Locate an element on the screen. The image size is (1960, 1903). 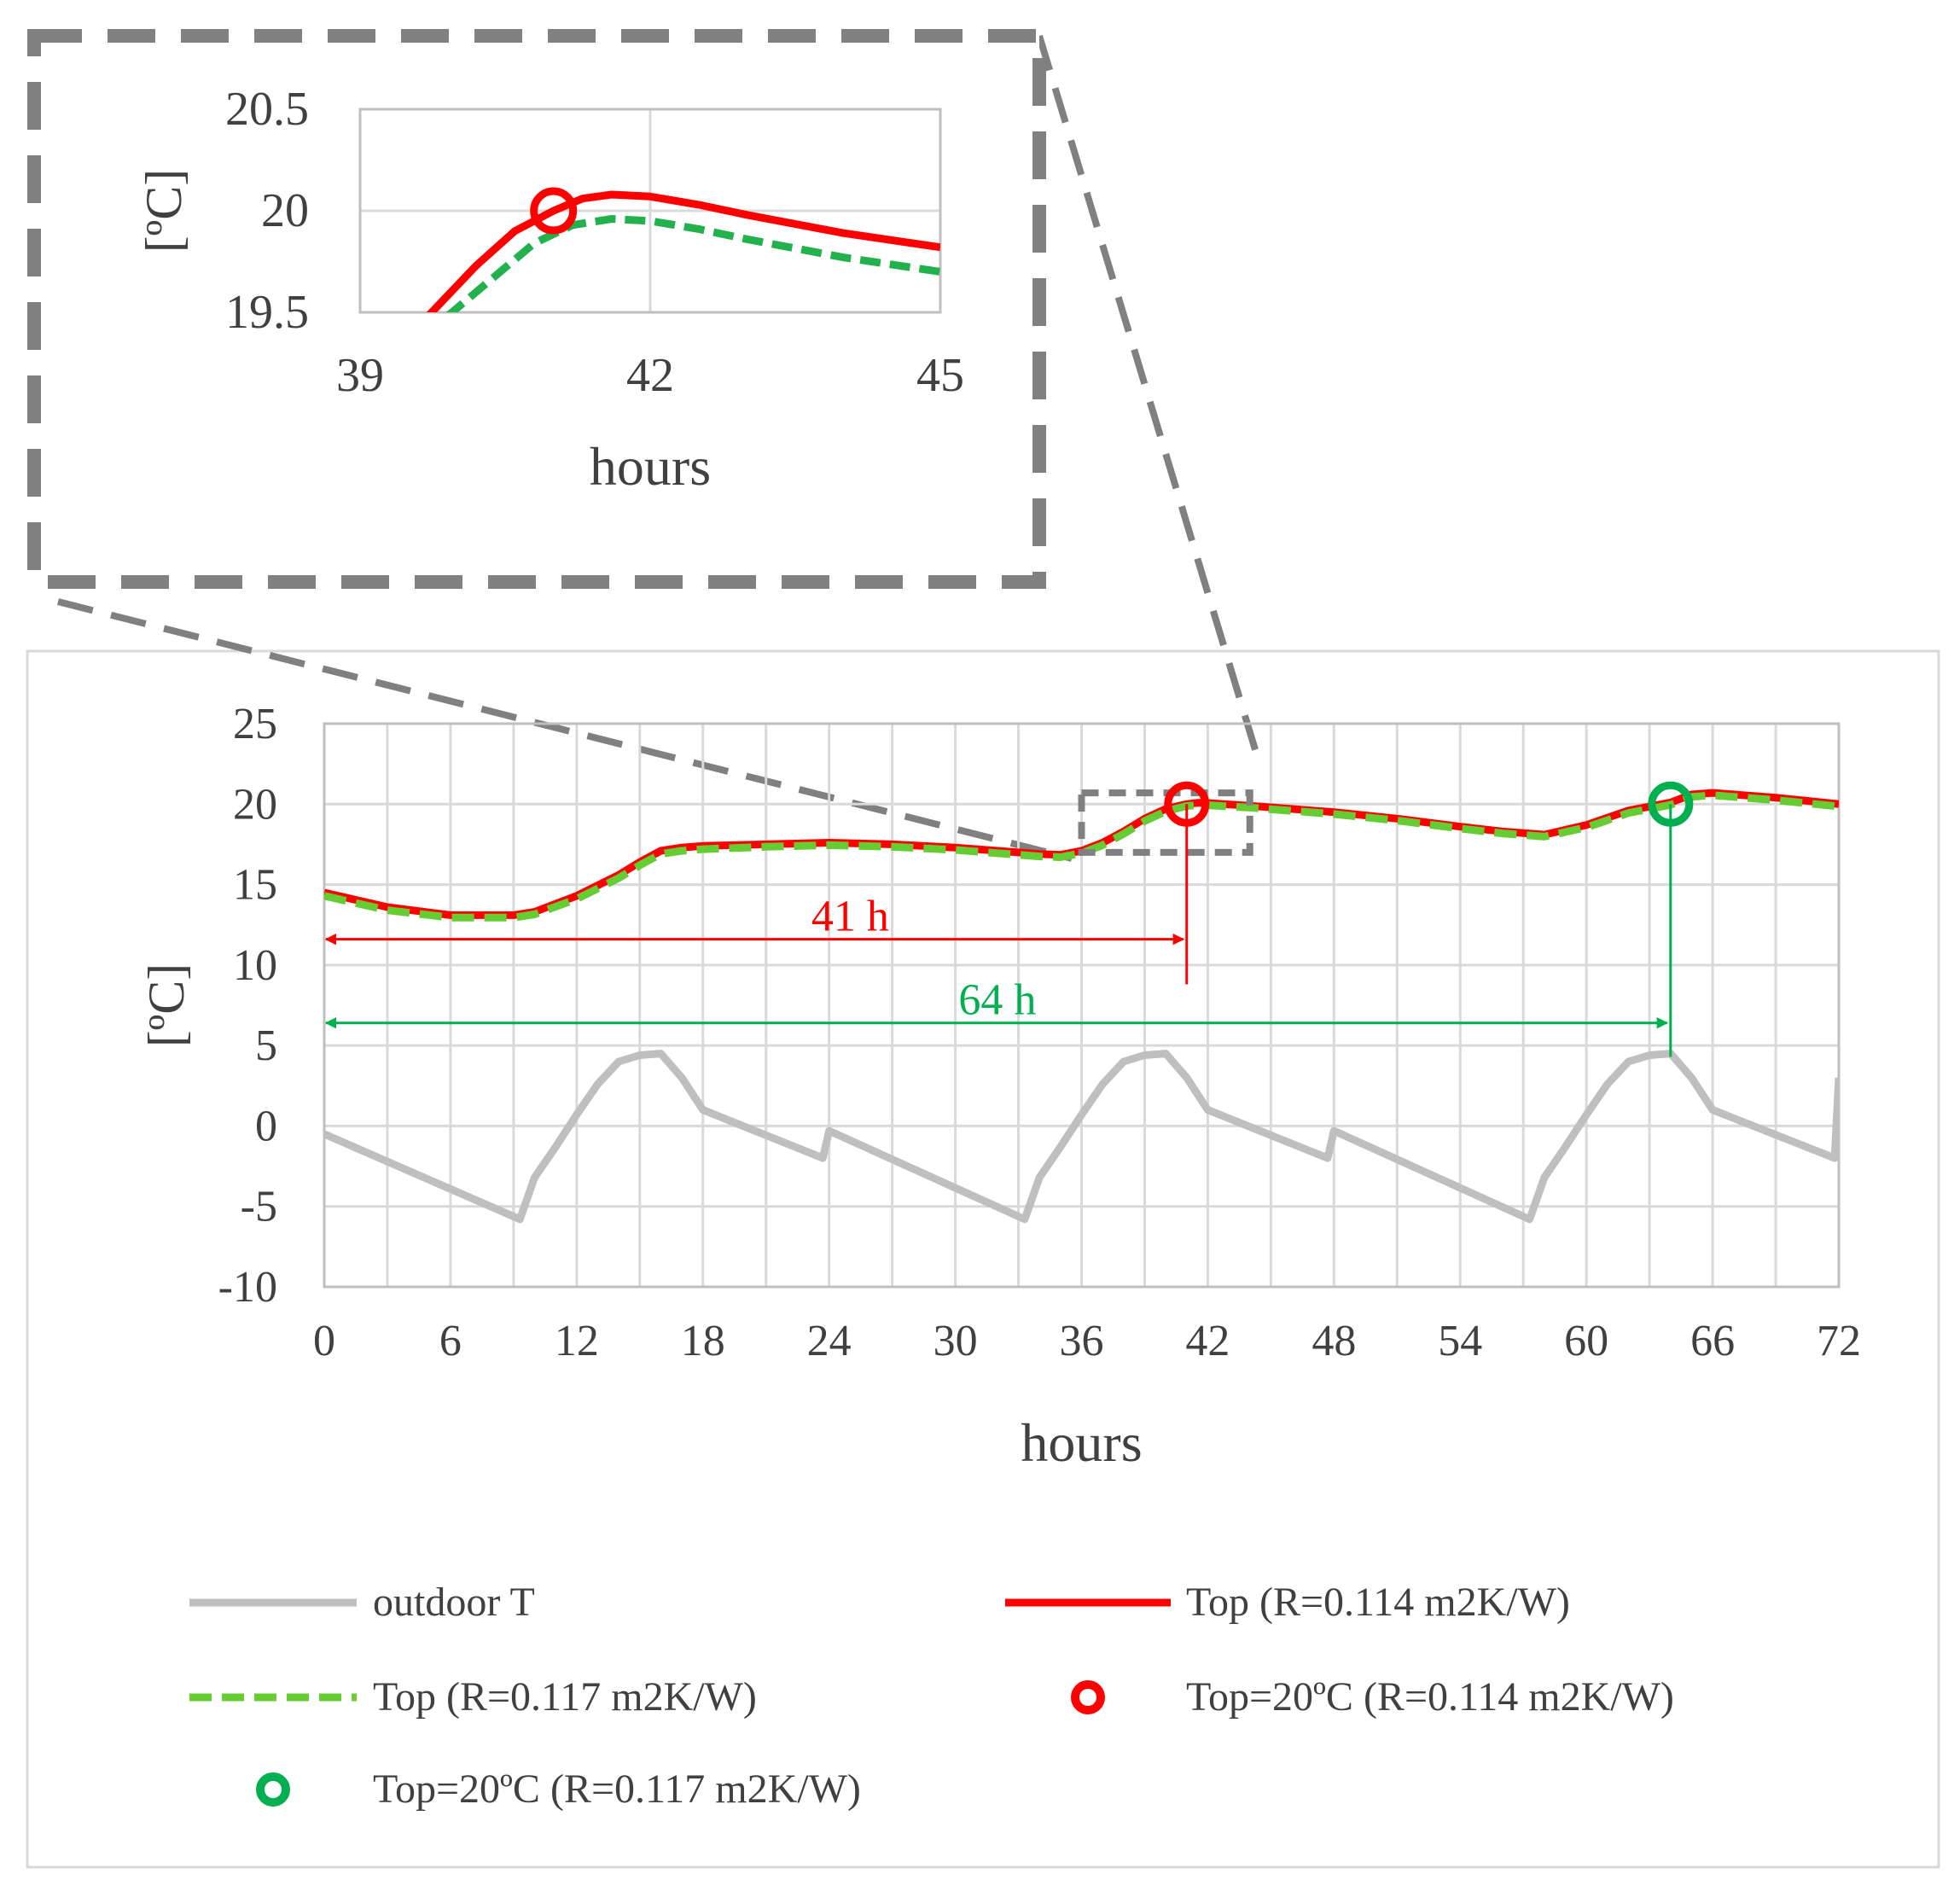
zoom-connector-left is located at coordinates (565, 730).